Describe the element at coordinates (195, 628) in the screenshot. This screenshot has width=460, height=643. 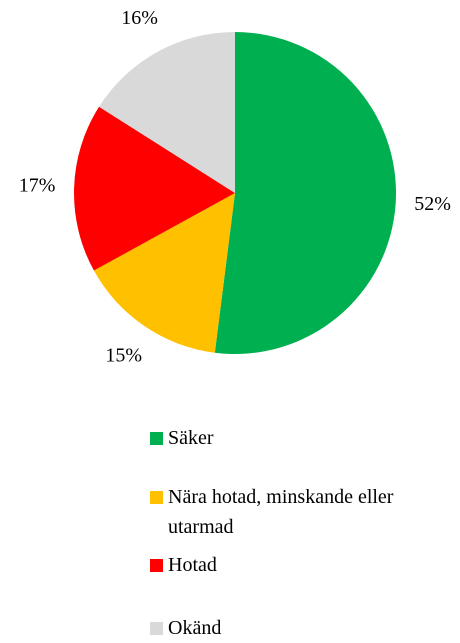
I see `legend-label: Okänd` at that location.